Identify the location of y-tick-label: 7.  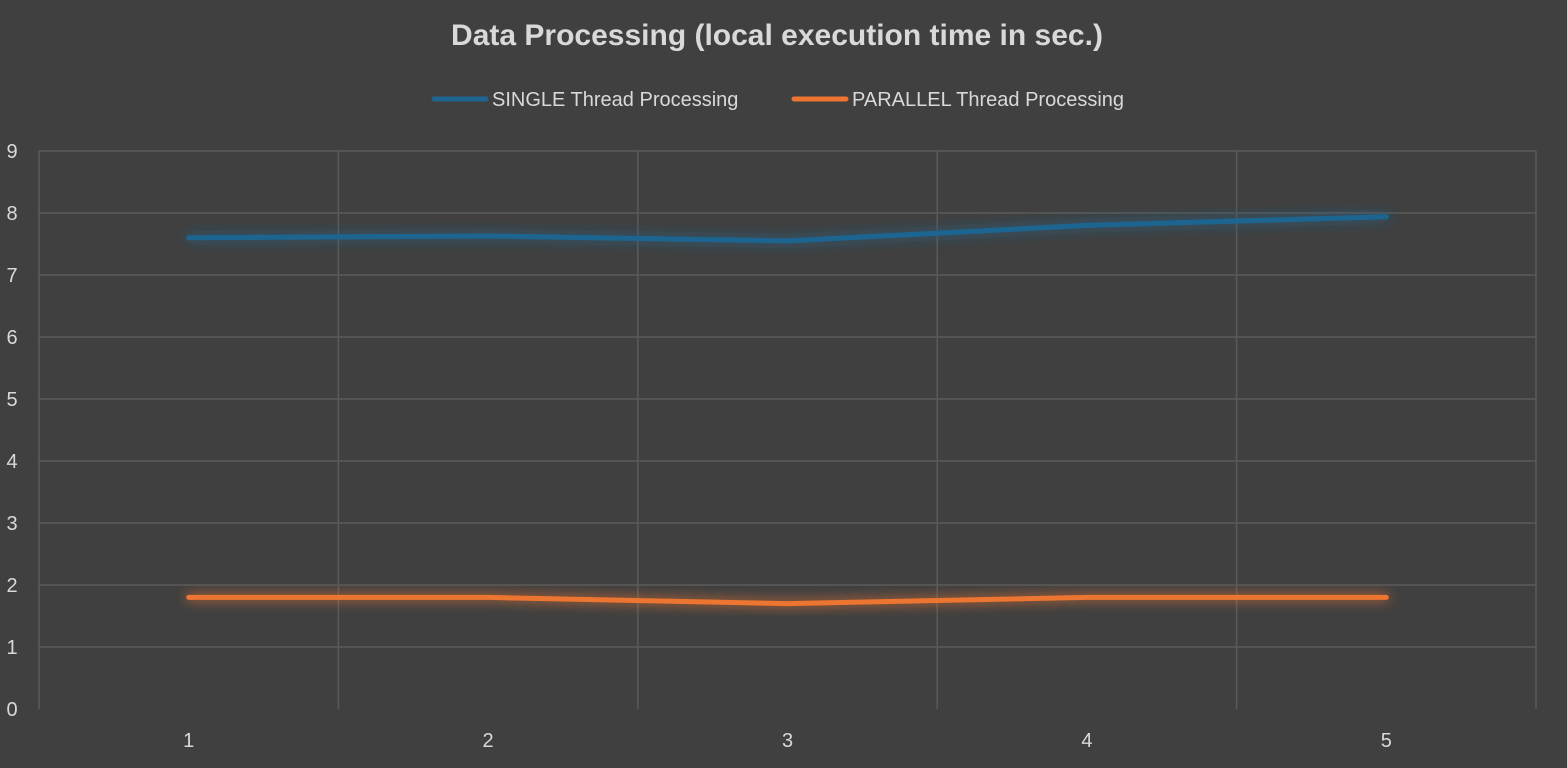
(11, 276).